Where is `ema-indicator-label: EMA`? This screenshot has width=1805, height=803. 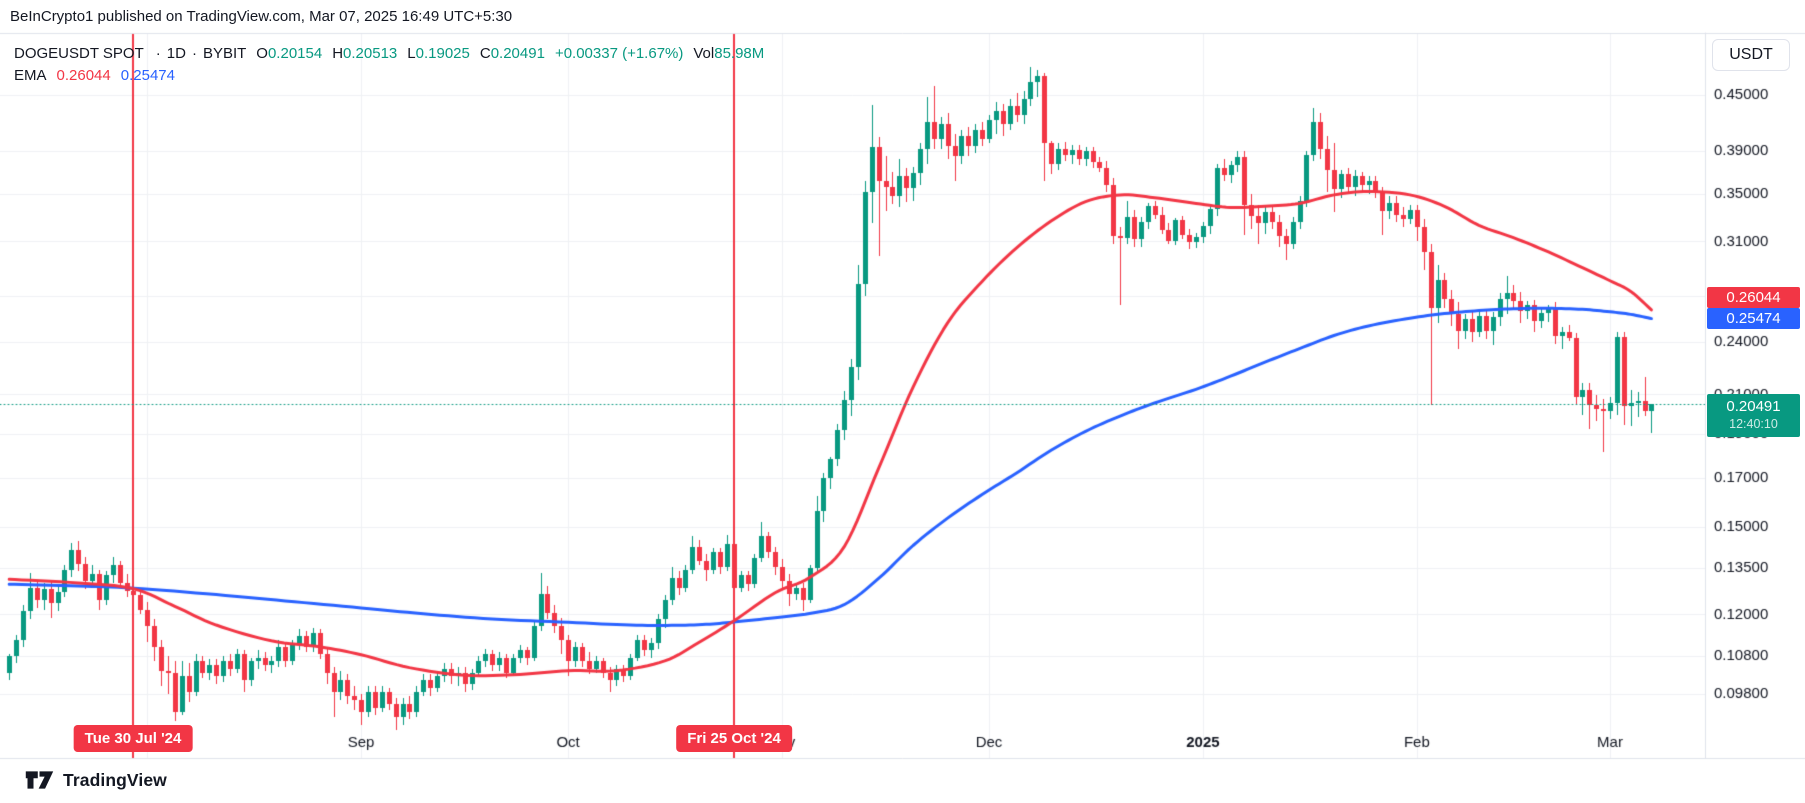 ema-indicator-label: EMA is located at coordinates (30, 75).